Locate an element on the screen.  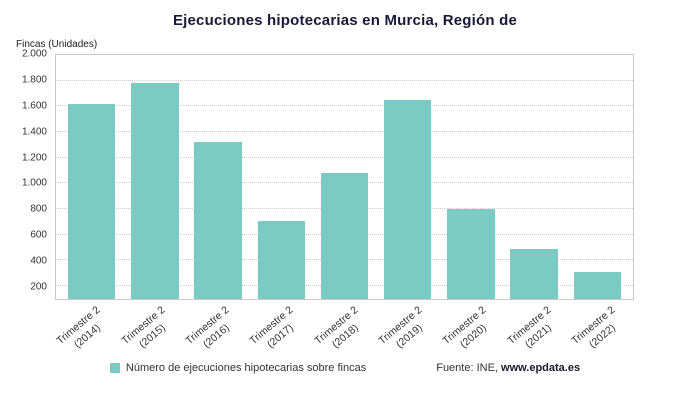
y-tick-label: 1.400 is located at coordinates (34, 132).